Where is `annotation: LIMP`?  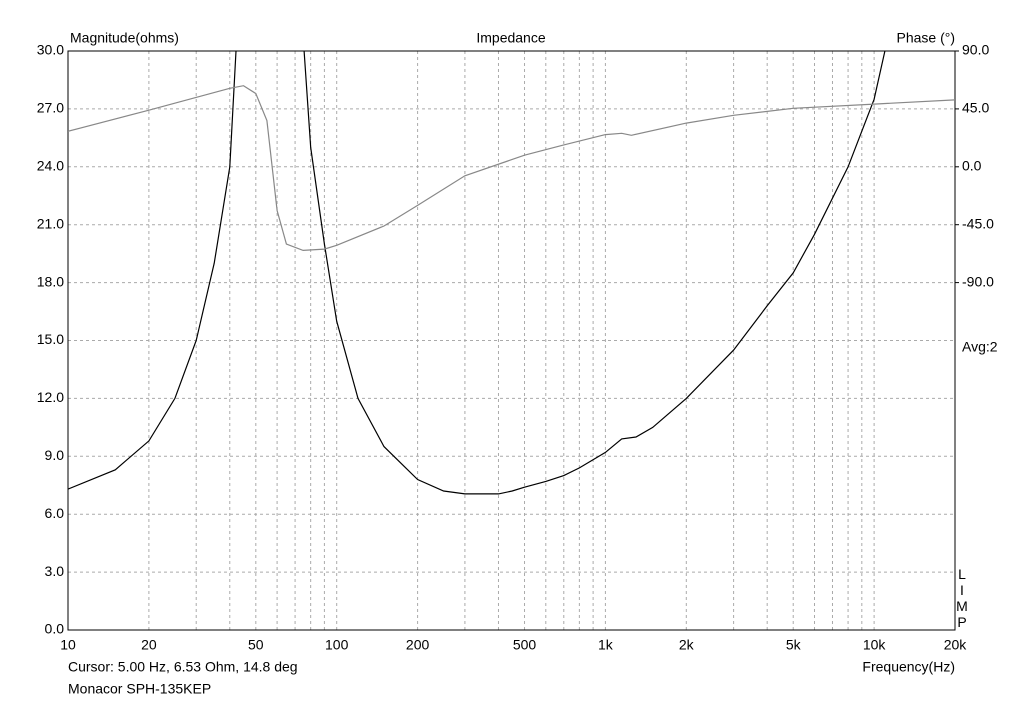 annotation: LIMP is located at coordinates (962, 598).